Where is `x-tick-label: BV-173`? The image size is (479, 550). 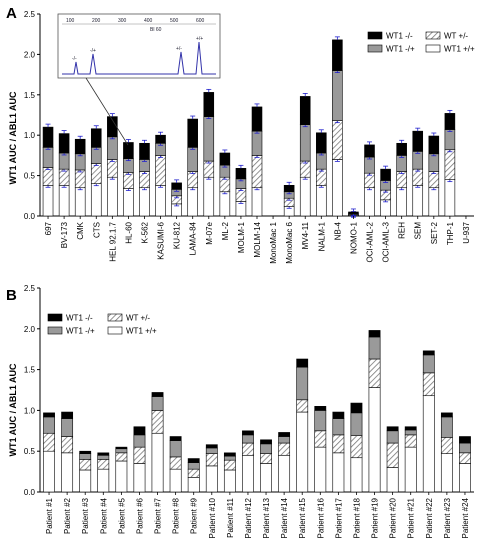
x-tick-label: BV-173 is located at coordinates (64, 234).